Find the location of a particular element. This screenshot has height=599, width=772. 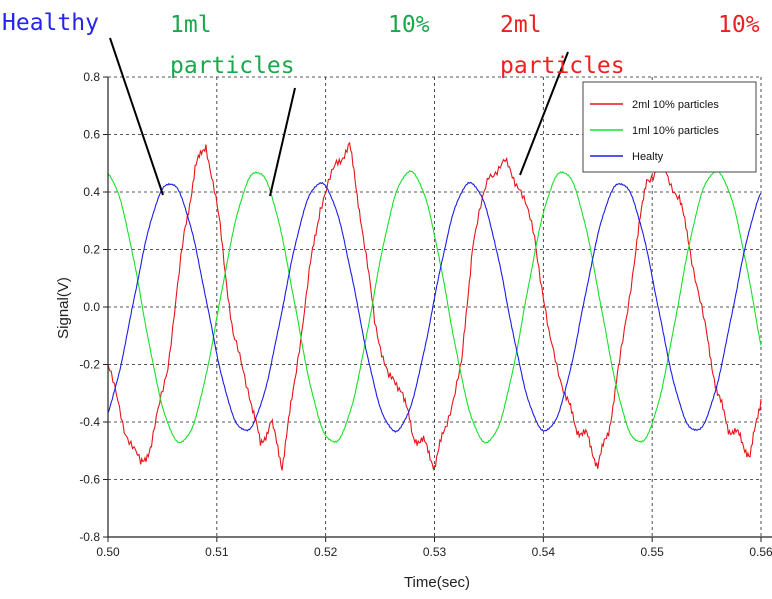

x-tick-label: 0.50 is located at coordinates (108, 552).